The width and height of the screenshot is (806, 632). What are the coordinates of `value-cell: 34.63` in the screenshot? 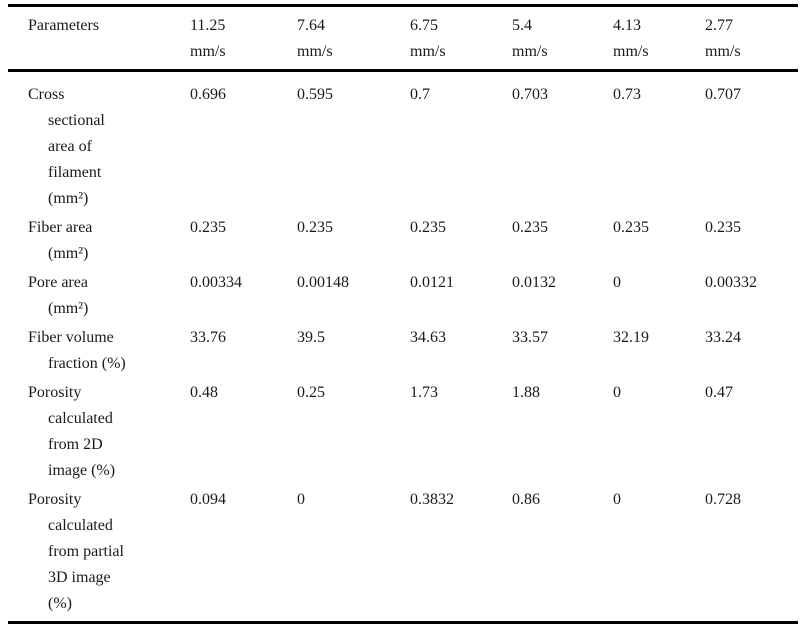 It's located at (428, 337).